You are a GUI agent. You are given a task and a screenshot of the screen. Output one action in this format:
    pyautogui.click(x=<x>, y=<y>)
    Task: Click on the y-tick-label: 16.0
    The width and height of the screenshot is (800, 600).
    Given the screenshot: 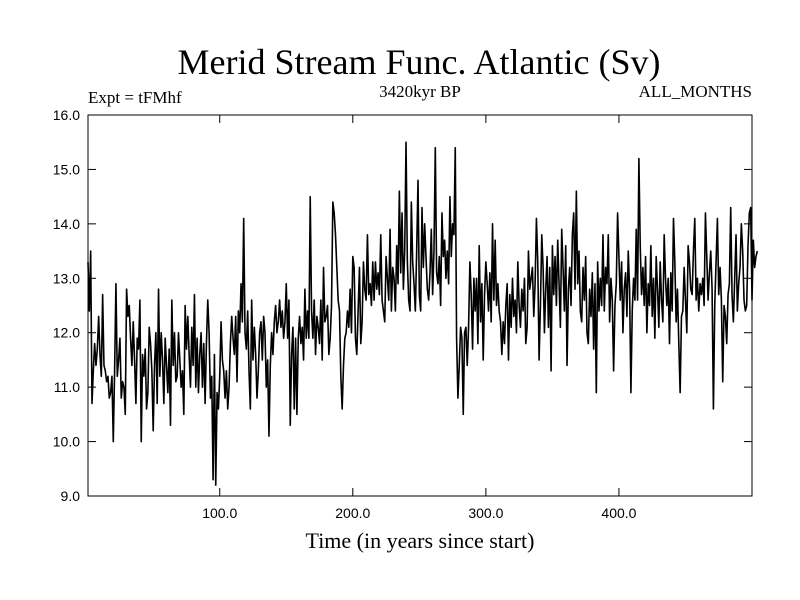 What is the action you would take?
    pyautogui.click(x=66, y=115)
    